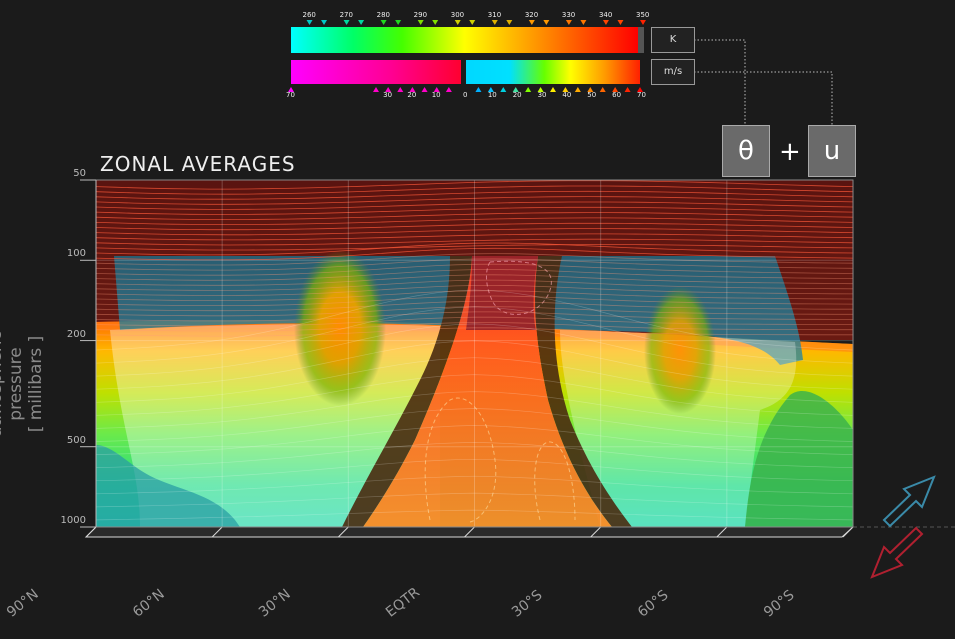 Image resolution: width=955 pixels, height=639 pixels. What do you see at coordinates (457, 15) in the screenshot?
I see `theta-tick-label: 300` at bounding box center [457, 15].